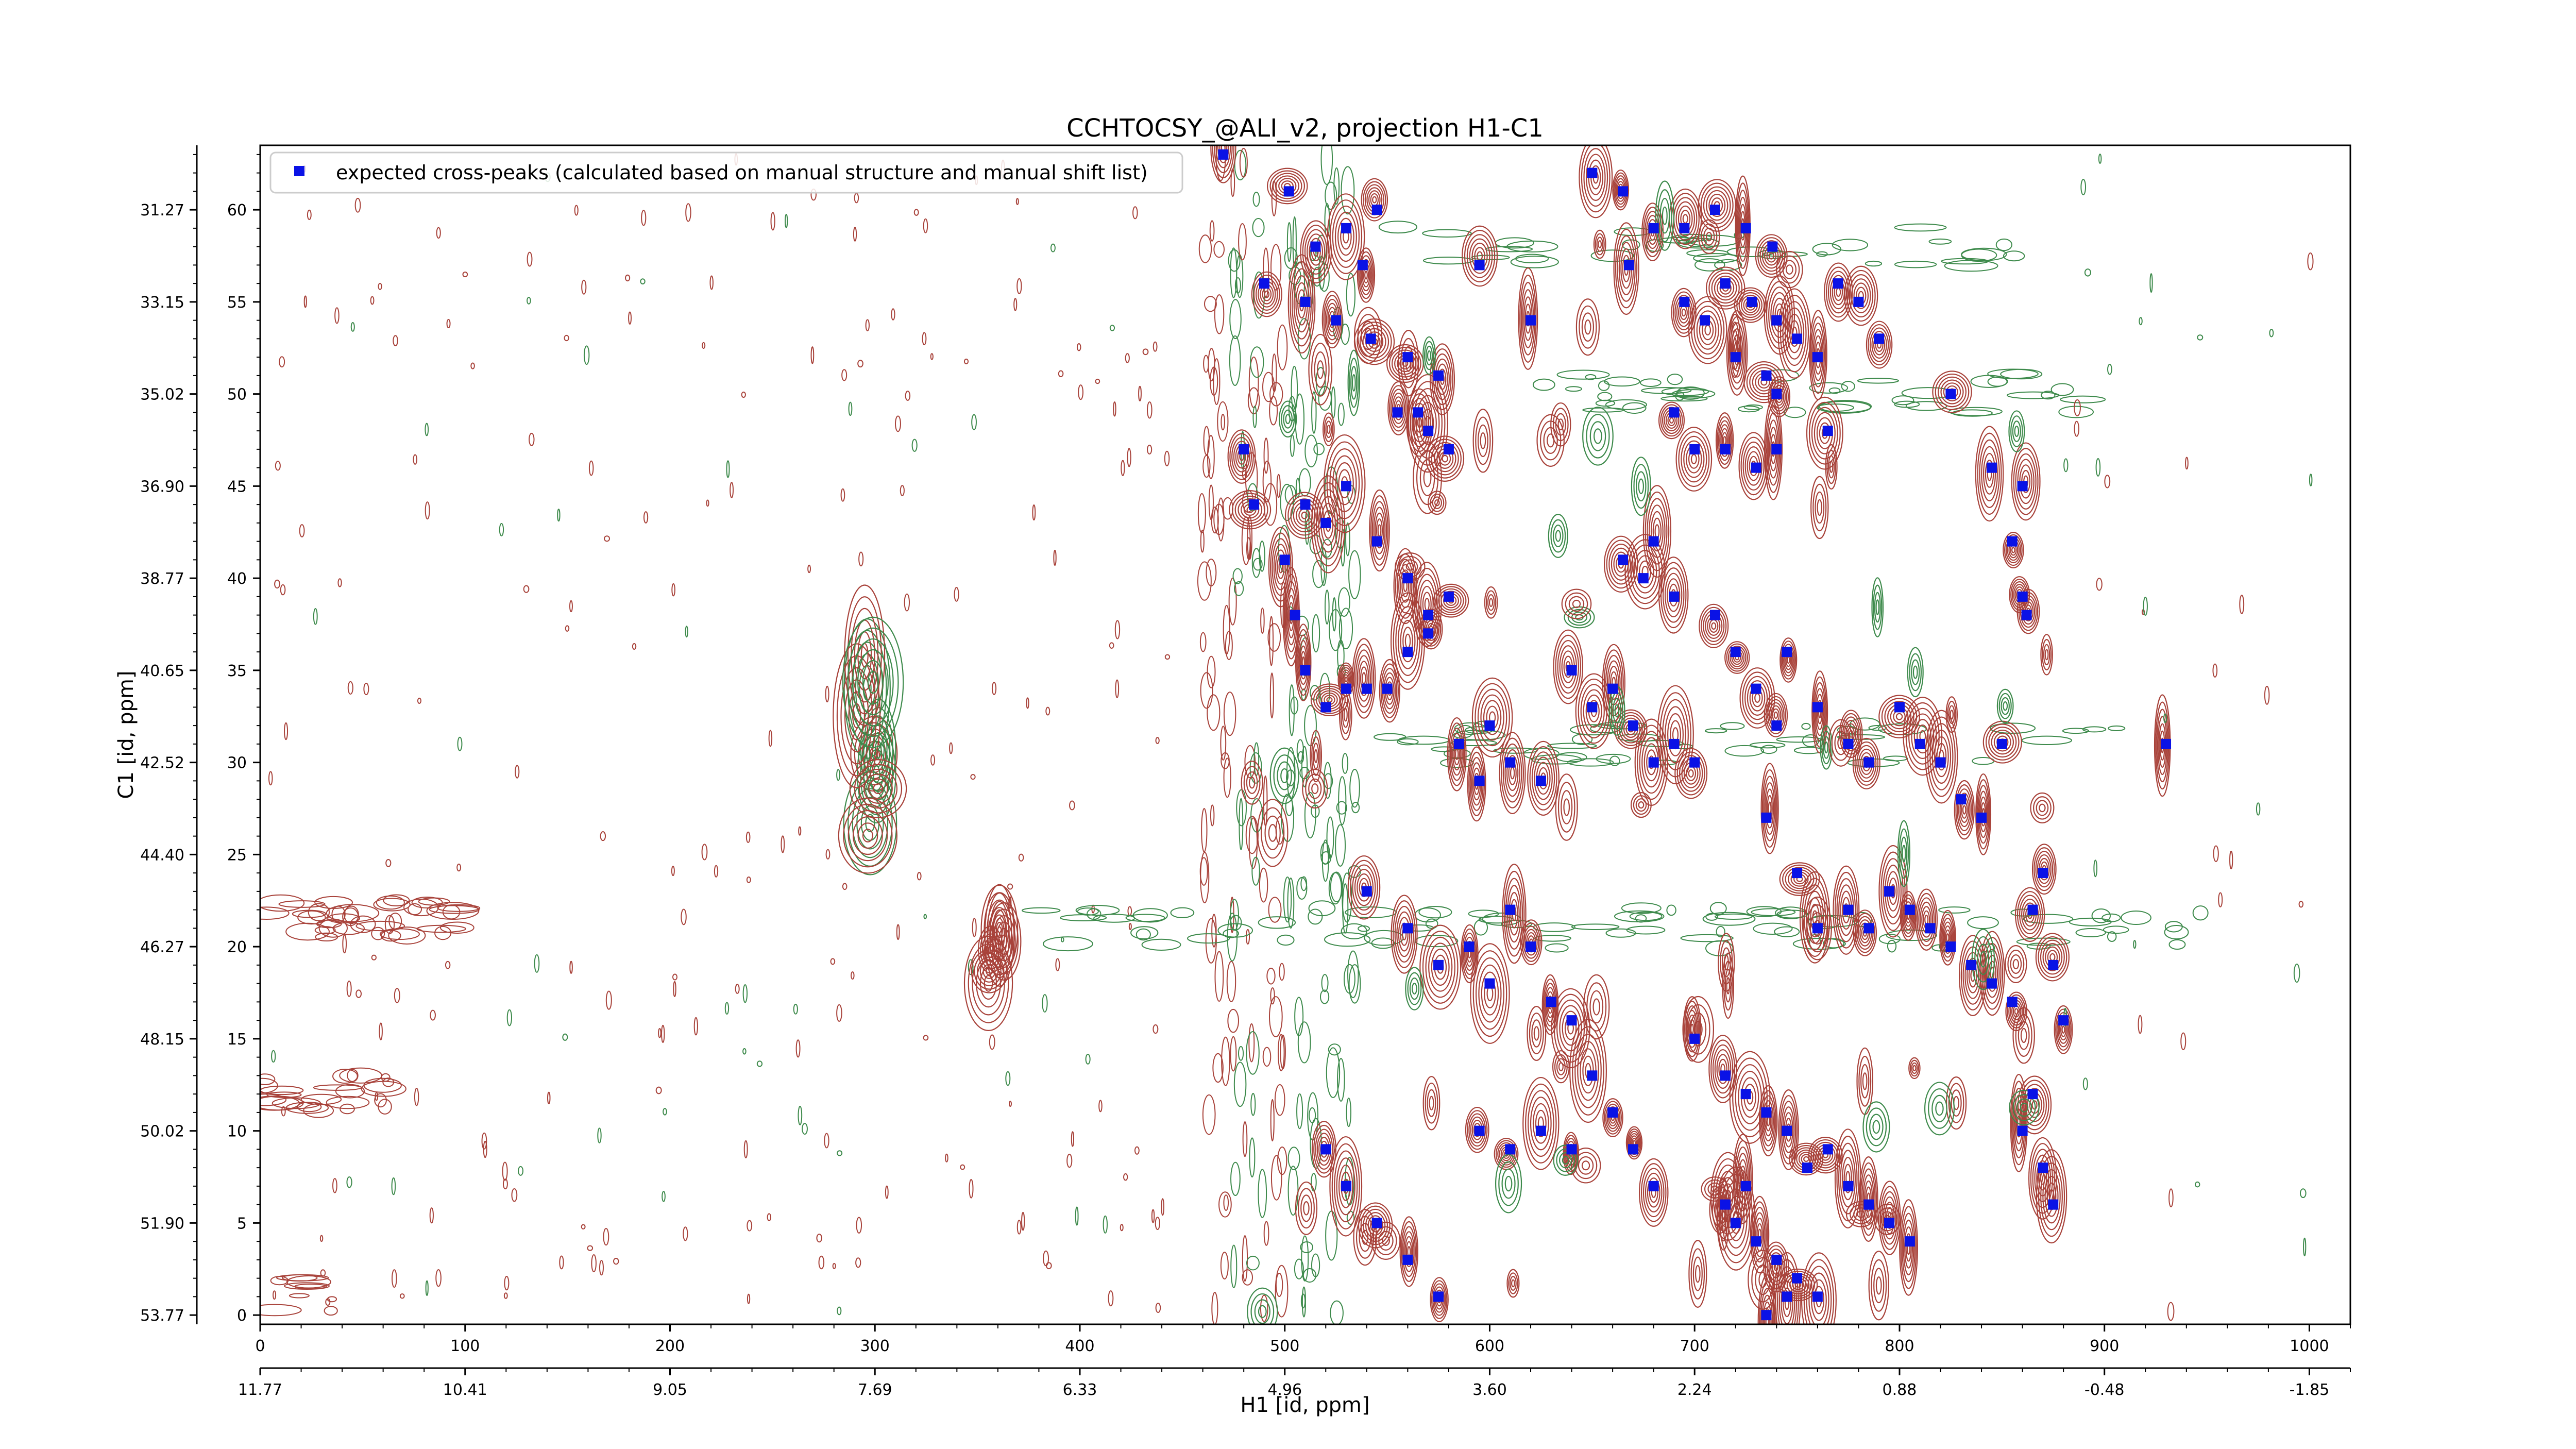 This screenshot has width=2576, height=1449. I want to click on x-axis-index: 0 100 200 300 400 500 600 700 800 900 1000, so click(1303, 1339).